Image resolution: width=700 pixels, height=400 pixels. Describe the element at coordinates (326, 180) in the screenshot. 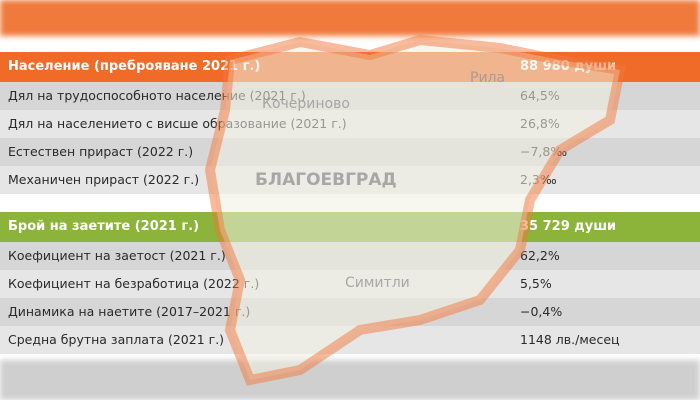

I see `map-label: БЛАГОЕВГРАД` at that location.